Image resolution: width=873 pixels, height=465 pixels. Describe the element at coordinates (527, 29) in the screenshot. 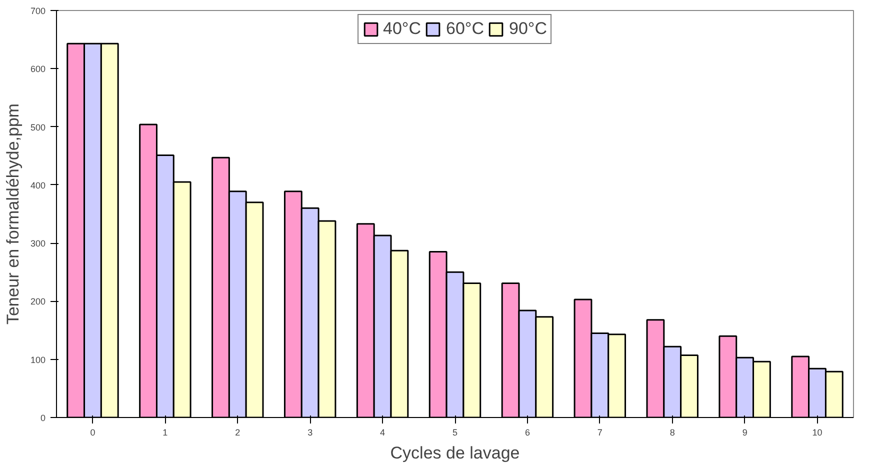

I see `legend-label: 90°C` at that location.